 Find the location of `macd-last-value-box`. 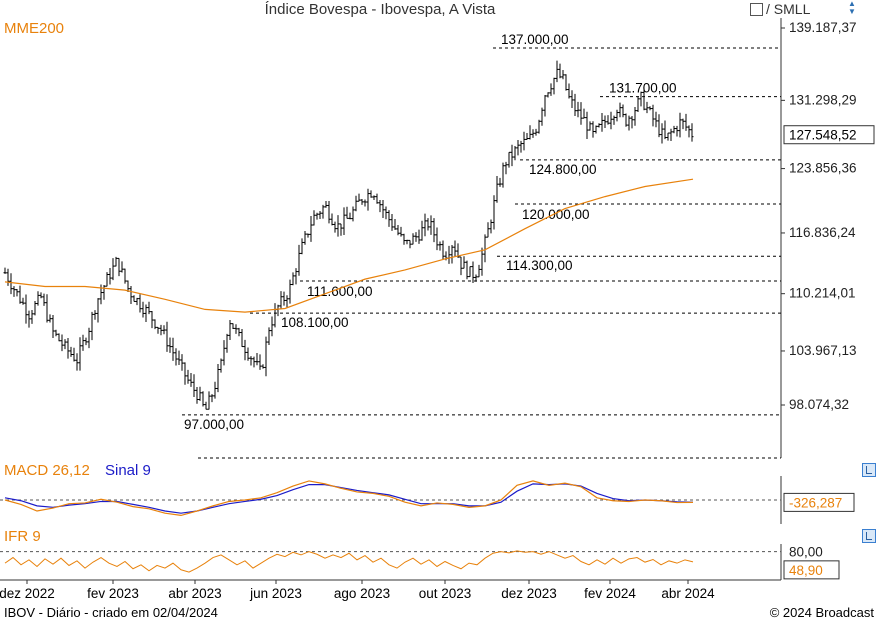

macd-last-value-box is located at coordinates (819, 502).